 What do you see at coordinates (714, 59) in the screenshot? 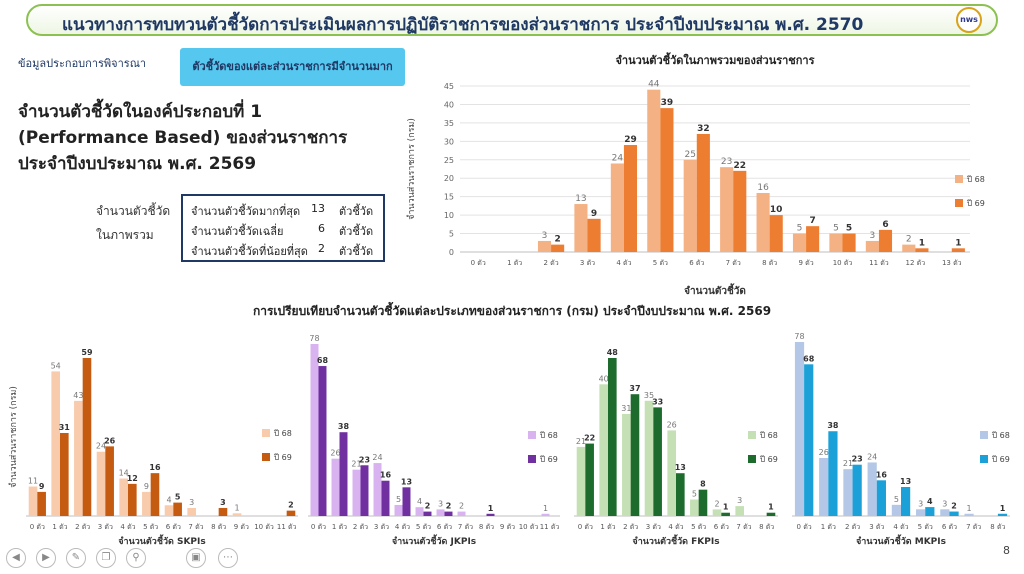
I see `chart-title: จำนวนตัวชี้วัดในภาพรวมของส่วนราชการ` at bounding box center [714, 59].